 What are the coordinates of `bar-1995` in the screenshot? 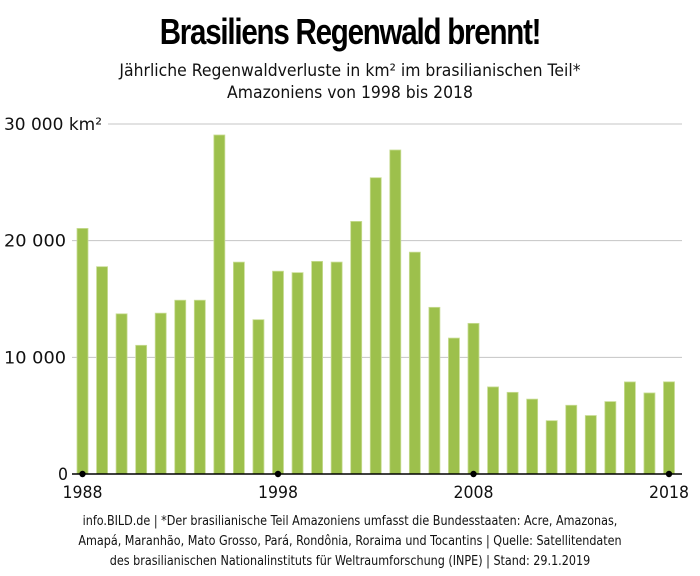 It's located at (219, 304).